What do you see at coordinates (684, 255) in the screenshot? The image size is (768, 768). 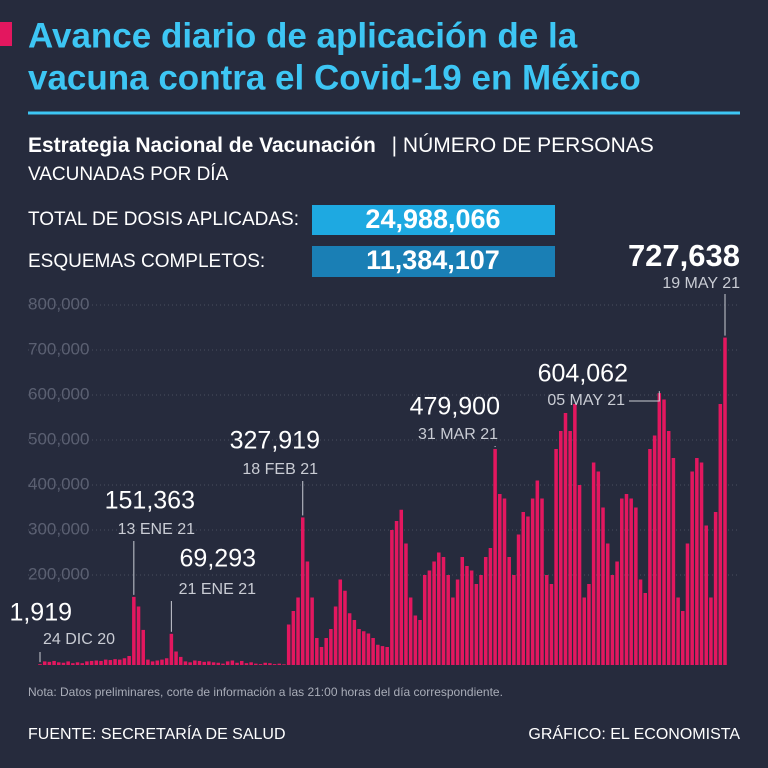 I see `value-label: 727,638` at bounding box center [684, 255].